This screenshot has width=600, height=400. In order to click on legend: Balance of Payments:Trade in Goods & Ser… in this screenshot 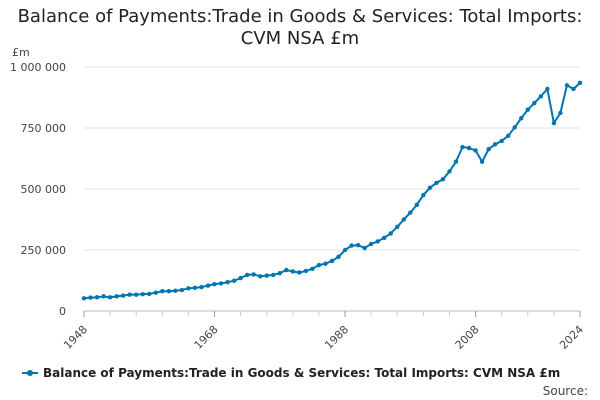, I will do `click(291, 373)`.